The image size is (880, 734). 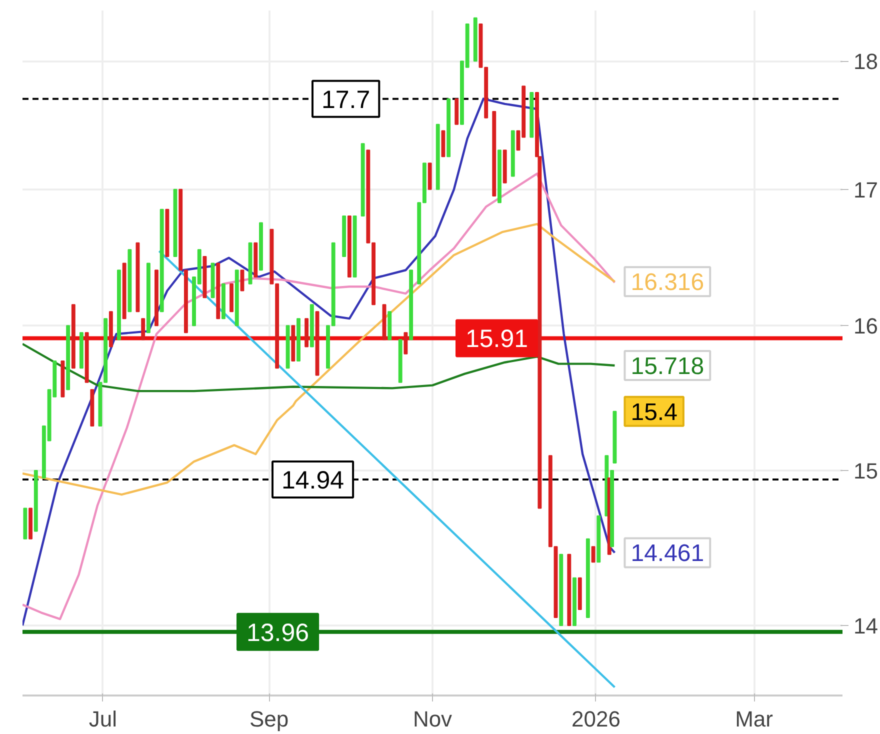 I want to click on x-tick-label: Sep, so click(x=269, y=719).